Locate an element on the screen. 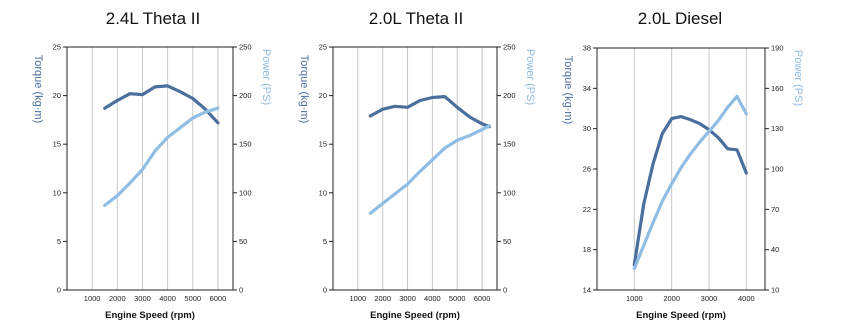  y-tick-label-left: 34 is located at coordinates (587, 88).